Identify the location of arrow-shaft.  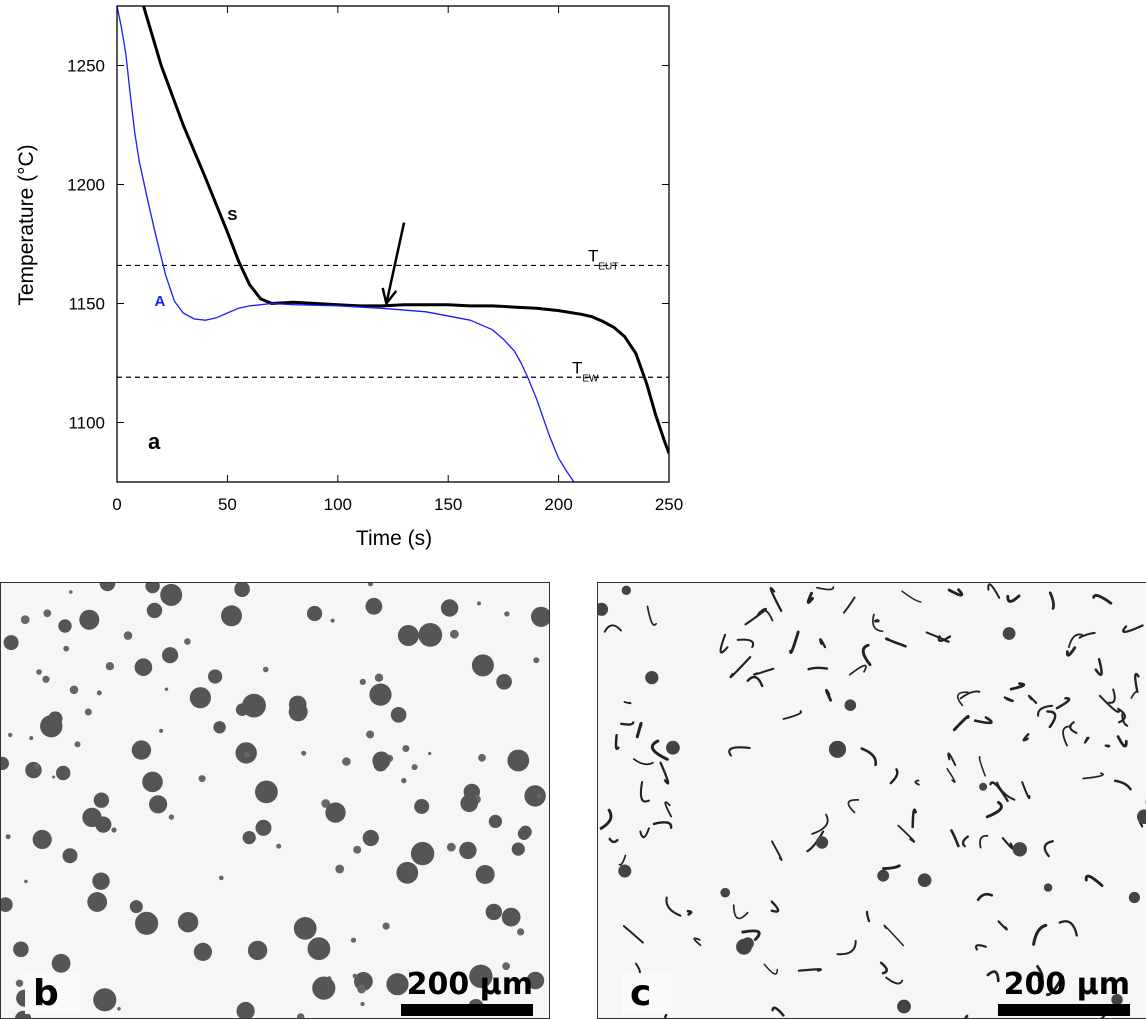
(395, 263).